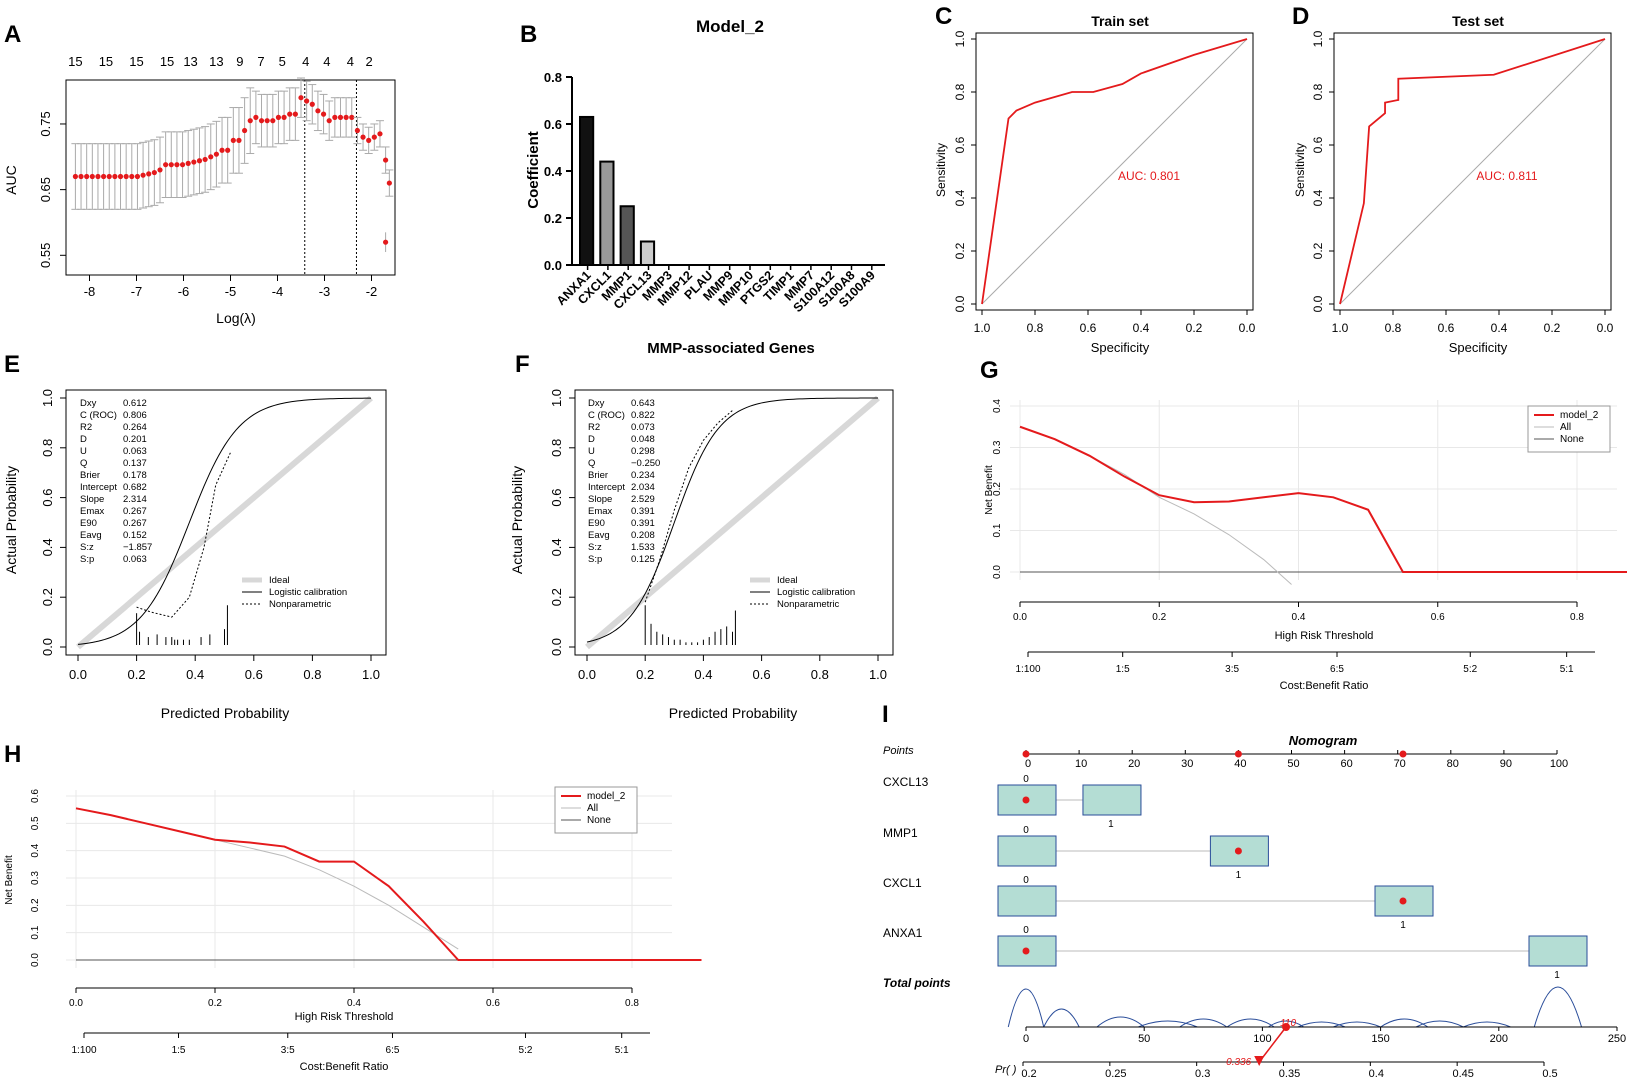  Describe the element at coordinates (607, 213) in the screenshot. I see `panel-b-bar` at that location.